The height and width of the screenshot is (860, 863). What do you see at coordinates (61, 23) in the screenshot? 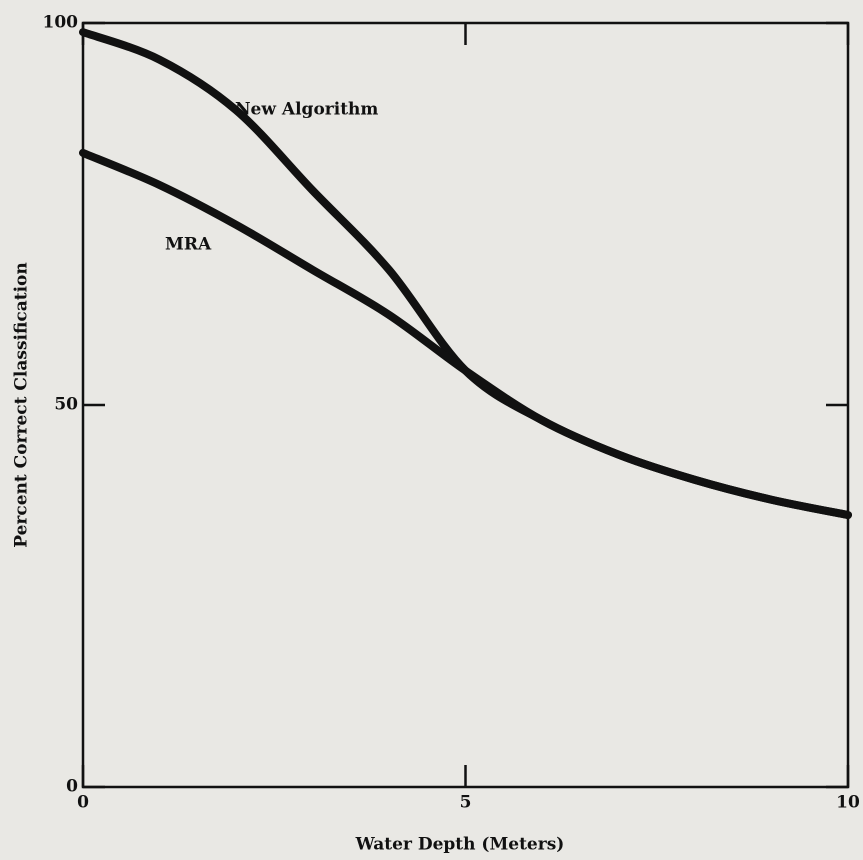
I see `y-tick-label: 100` at bounding box center [61, 23].